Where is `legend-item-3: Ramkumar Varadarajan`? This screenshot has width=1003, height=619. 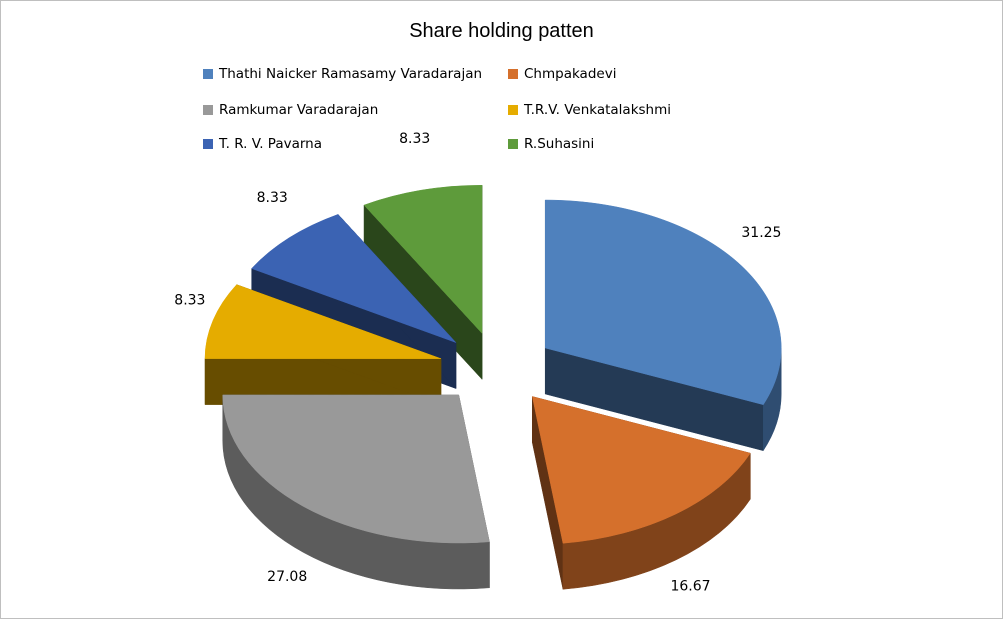 legend-item-3: Ramkumar Varadarajan is located at coordinates (290, 110).